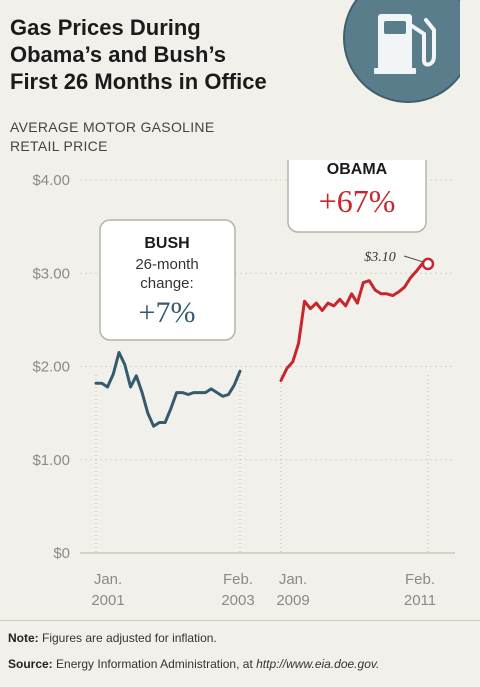 The image size is (480, 687). Describe the element at coordinates (61, 553) in the screenshot. I see `y-tick-label: $0` at that location.